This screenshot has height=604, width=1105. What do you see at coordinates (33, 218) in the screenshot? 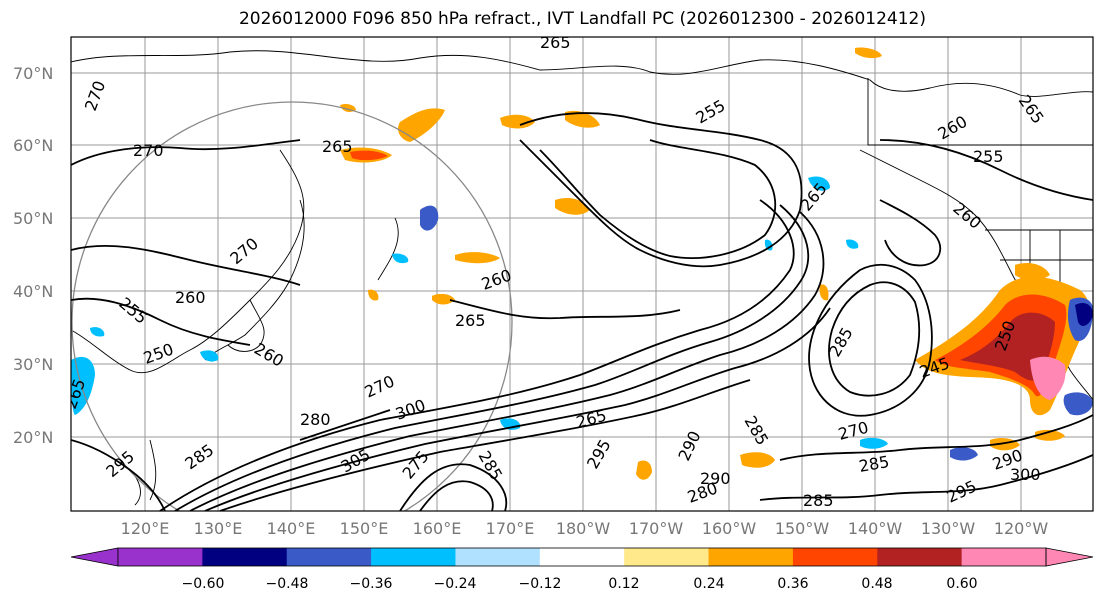
I see `lat-label: 50°N` at bounding box center [33, 218].